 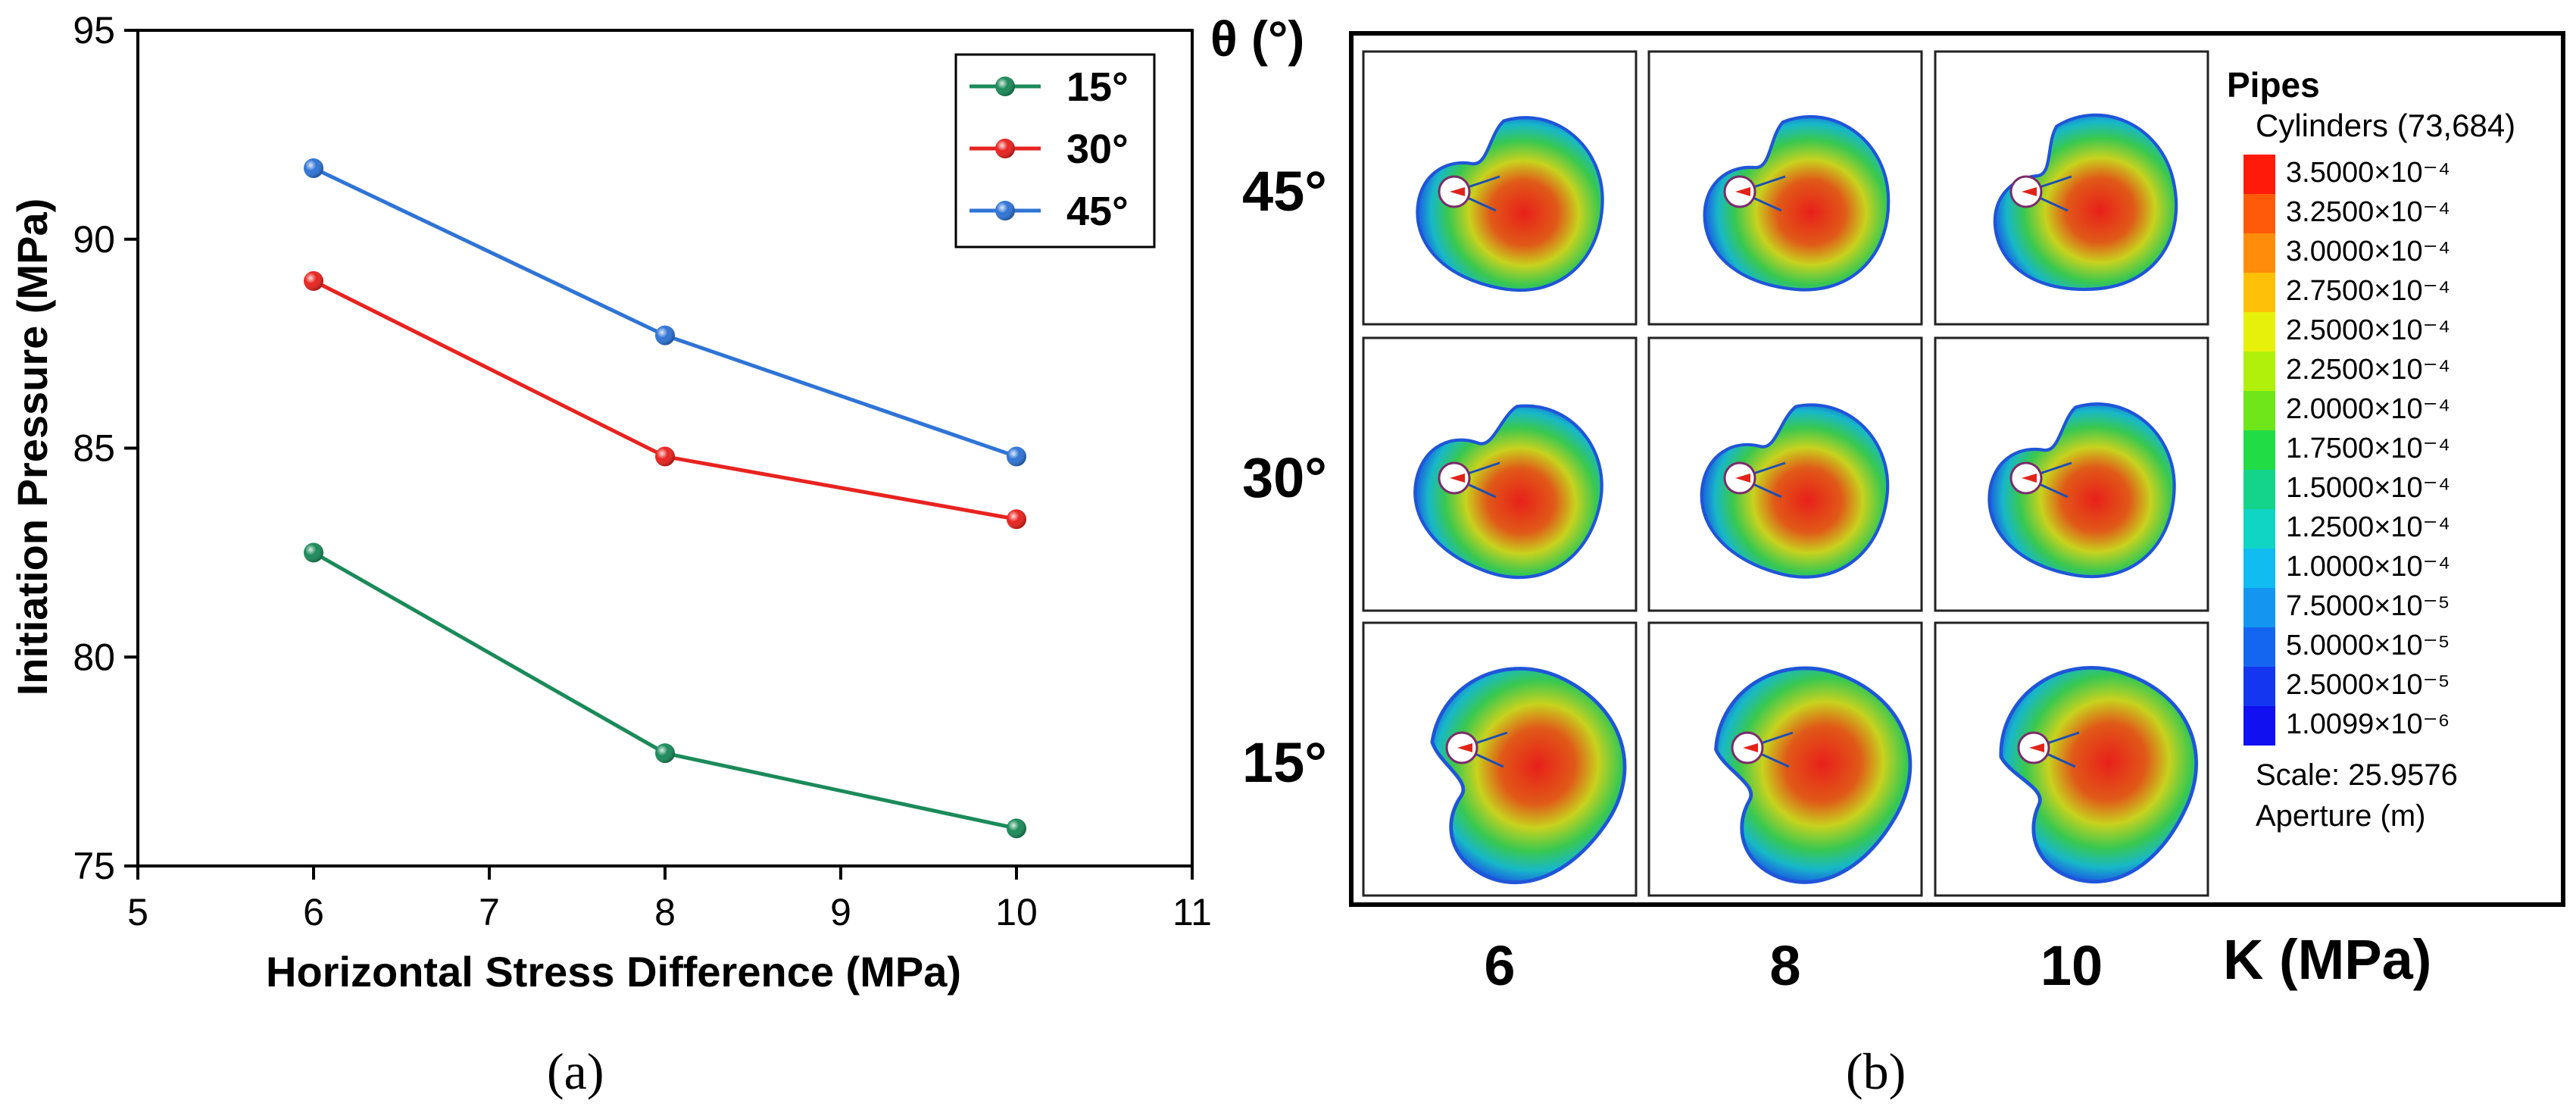 I want to click on colorbar-level-label: 1.0000×10⁻⁴, so click(x=2368, y=567).